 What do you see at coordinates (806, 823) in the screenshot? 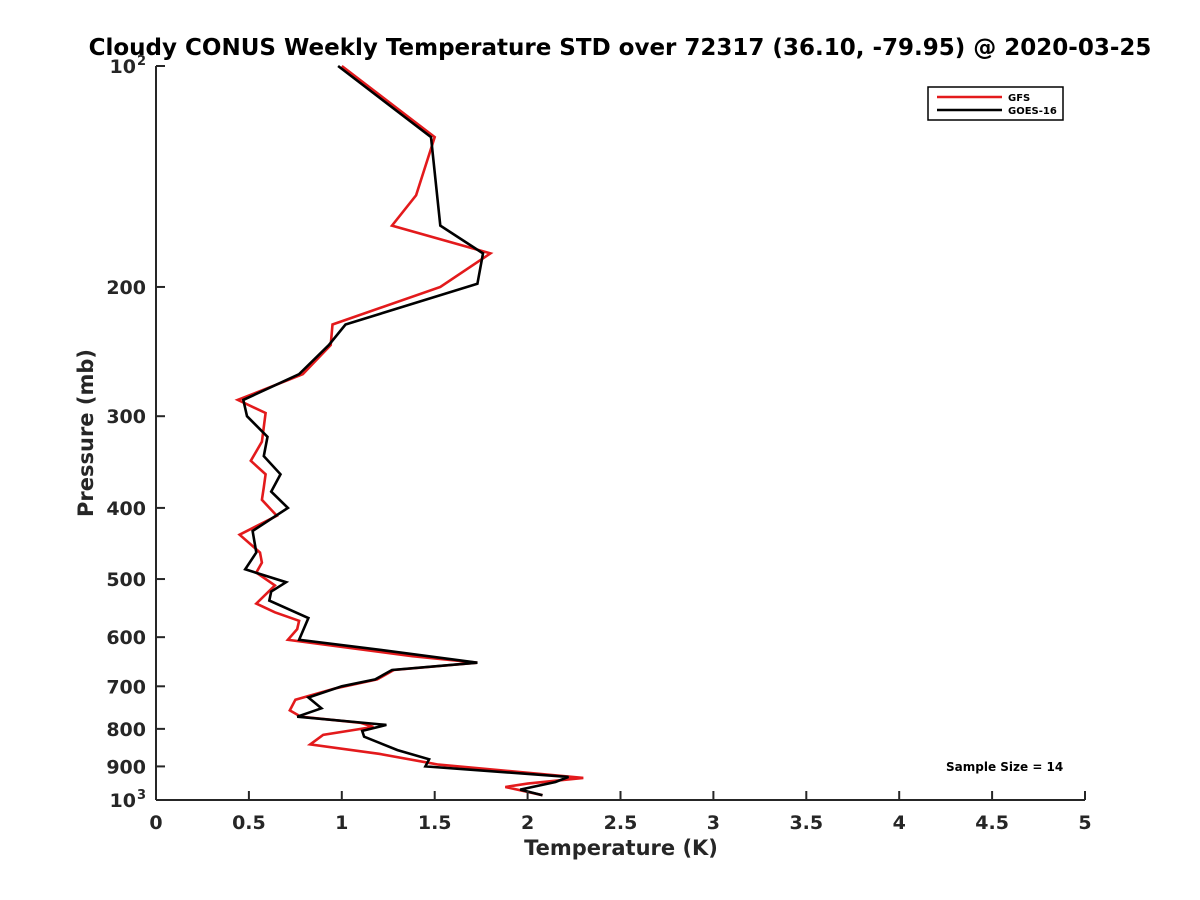
I see `x-tick-label: 3.5` at bounding box center [806, 823].